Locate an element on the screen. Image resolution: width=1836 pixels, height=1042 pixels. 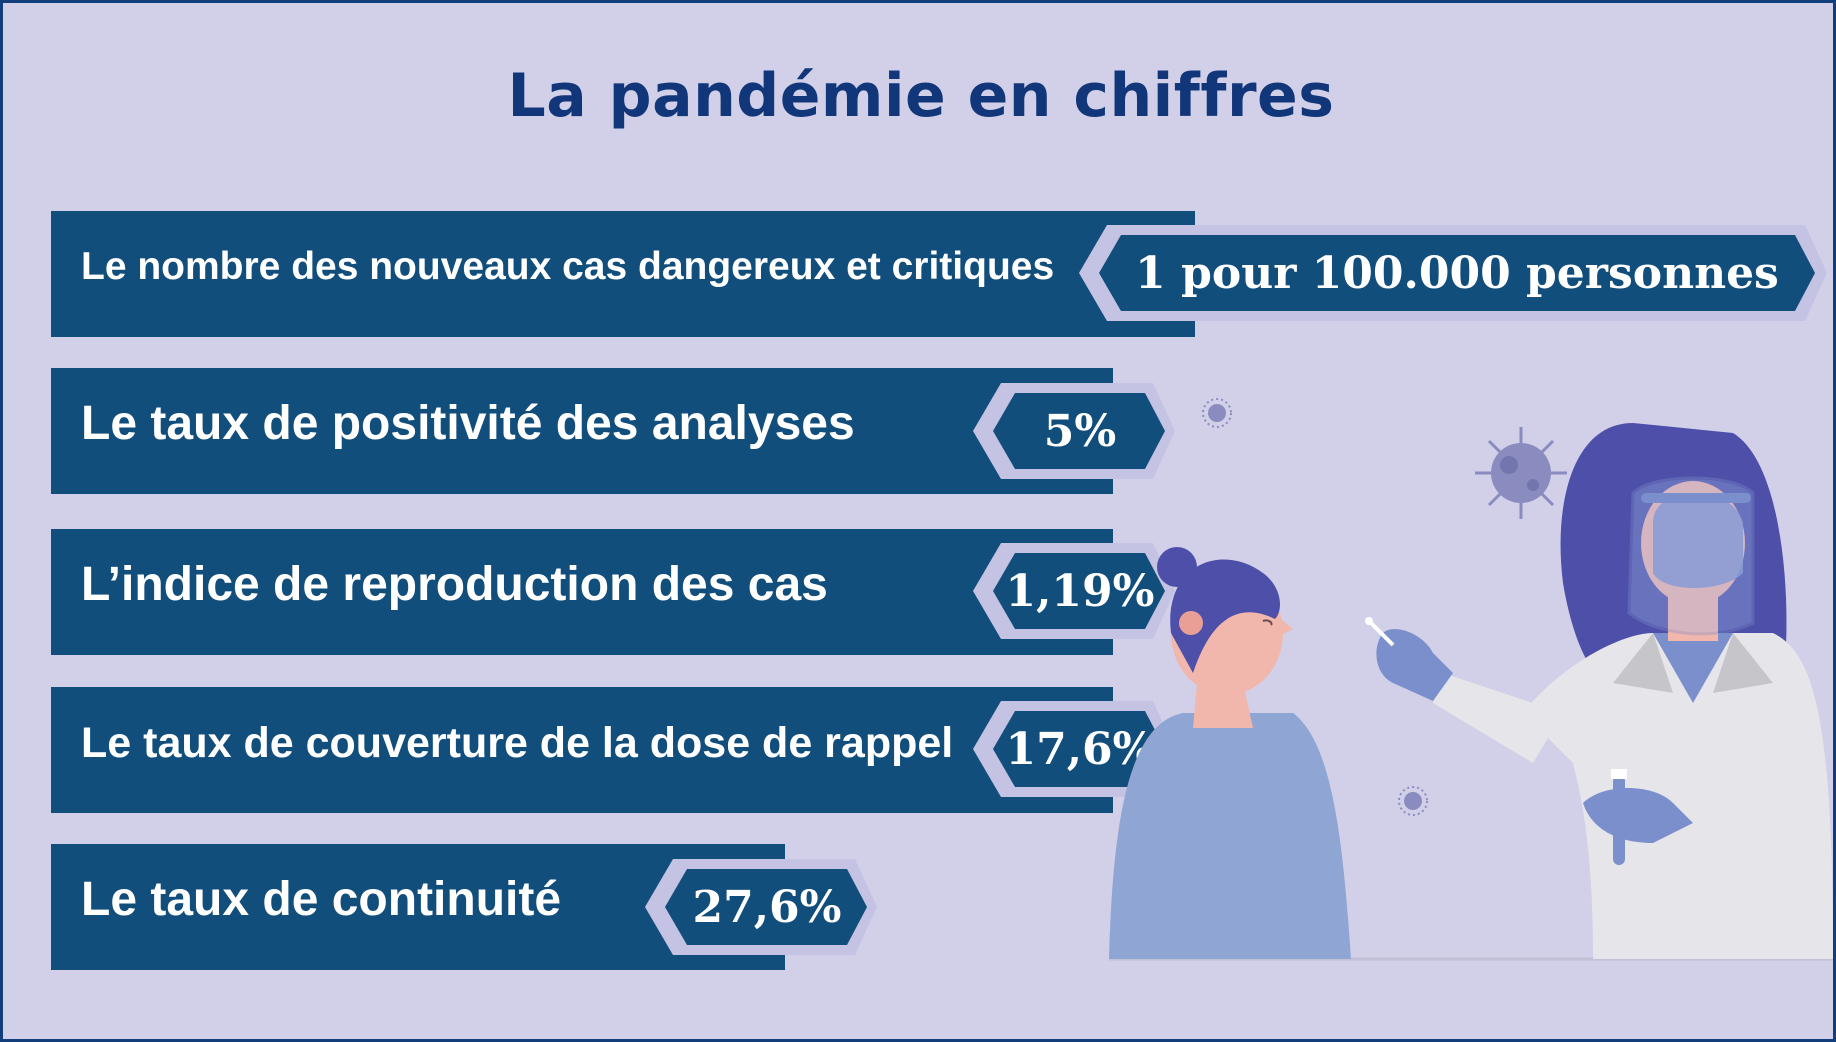
stat-row-positivity-rate: Le taux de positivité des analyses is located at coordinates (582, 431).